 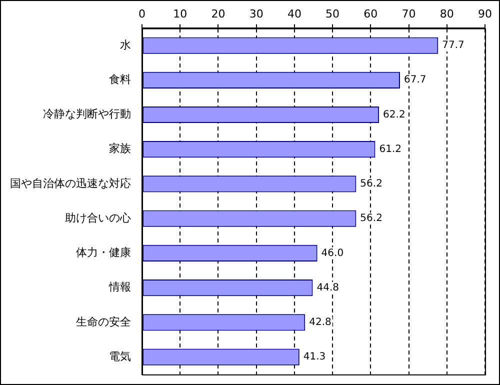 I want to click on x-tick-label: 90, so click(x=485, y=13).